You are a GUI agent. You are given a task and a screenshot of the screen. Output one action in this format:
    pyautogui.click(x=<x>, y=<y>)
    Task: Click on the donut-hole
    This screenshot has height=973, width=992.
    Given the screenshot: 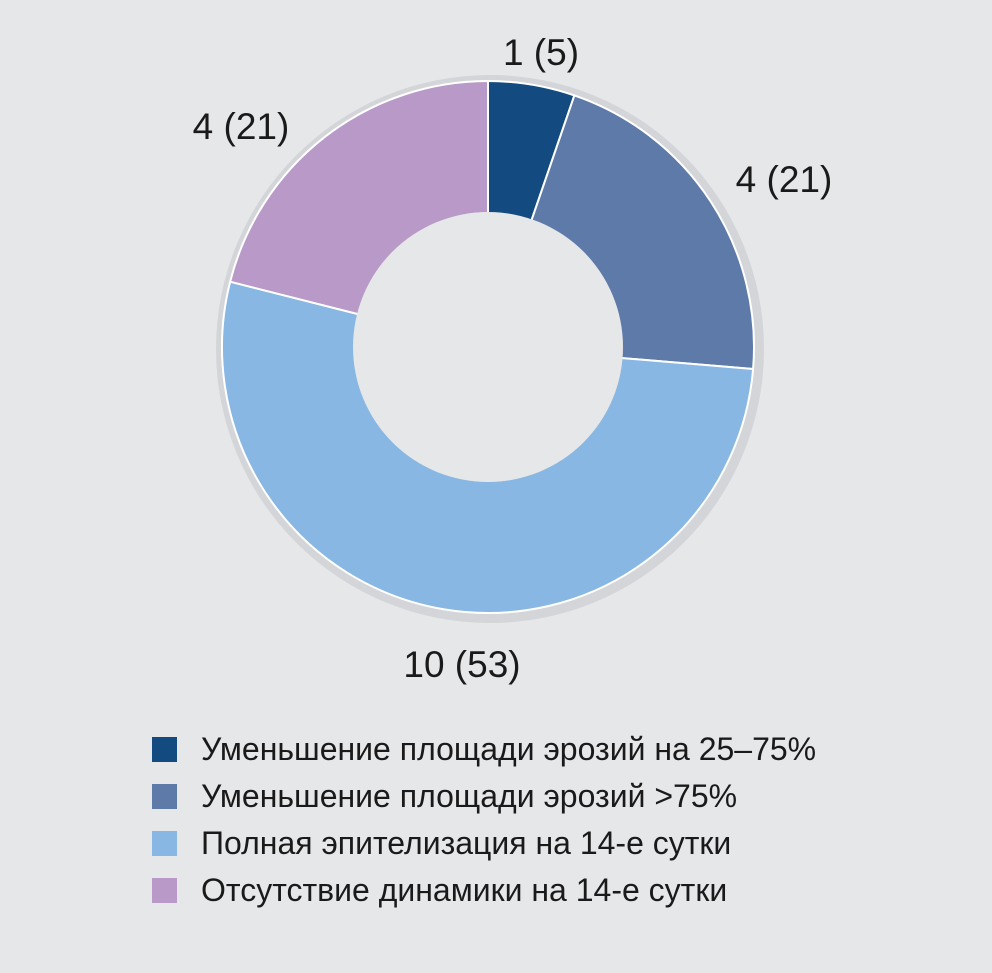 What is the action you would take?
    pyautogui.click(x=488, y=347)
    